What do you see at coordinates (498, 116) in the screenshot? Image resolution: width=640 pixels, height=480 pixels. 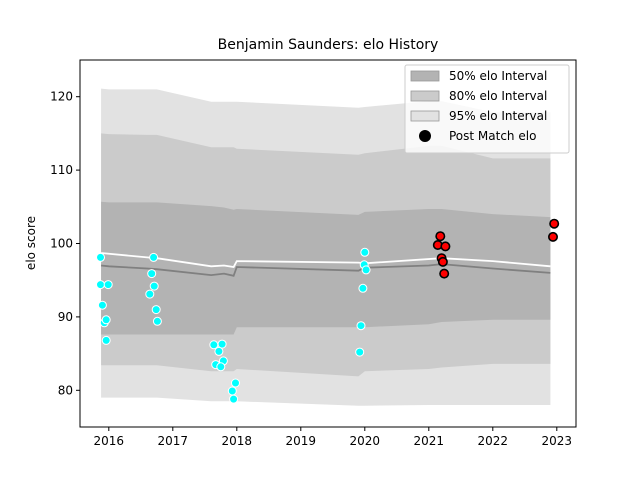 I see `legend-label: 95% elo Interval` at bounding box center [498, 116].